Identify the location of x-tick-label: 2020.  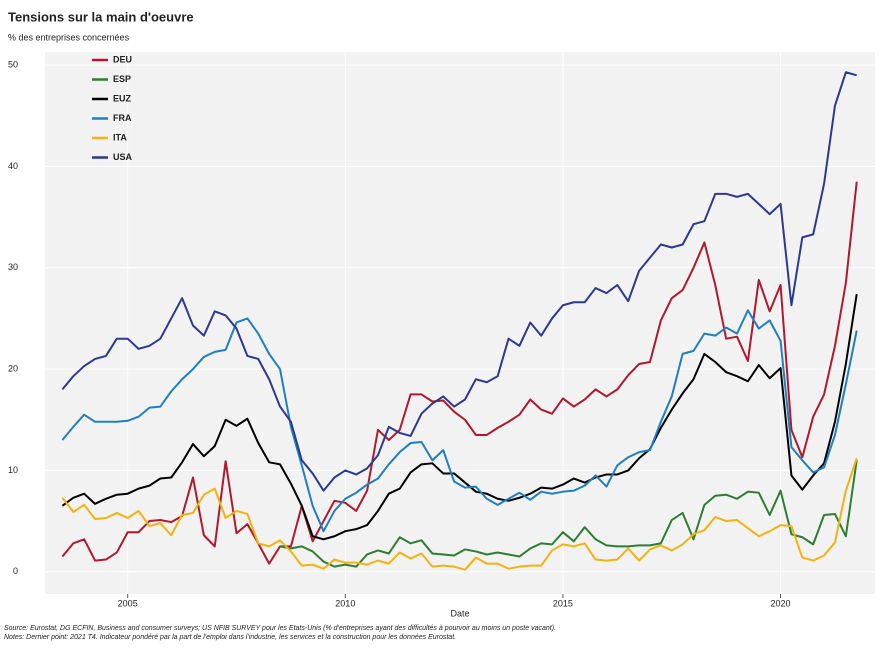
(781, 603).